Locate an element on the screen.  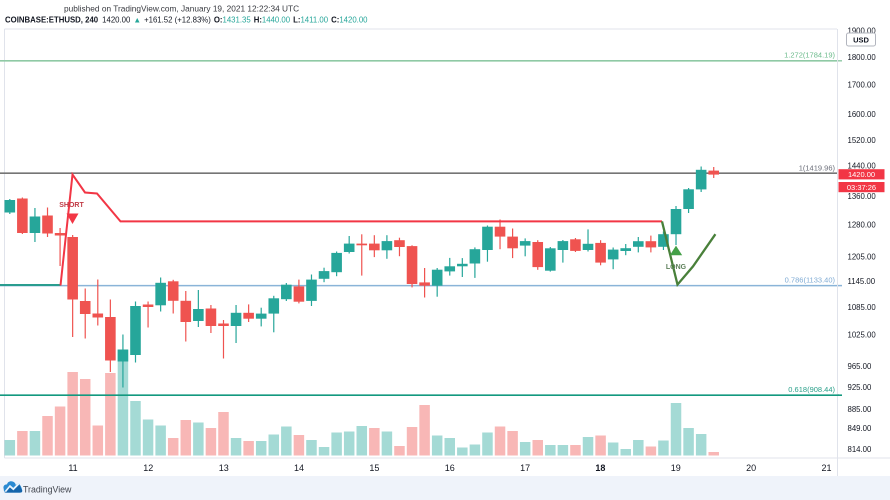
svg-text: USD is located at coordinates (861, 40).